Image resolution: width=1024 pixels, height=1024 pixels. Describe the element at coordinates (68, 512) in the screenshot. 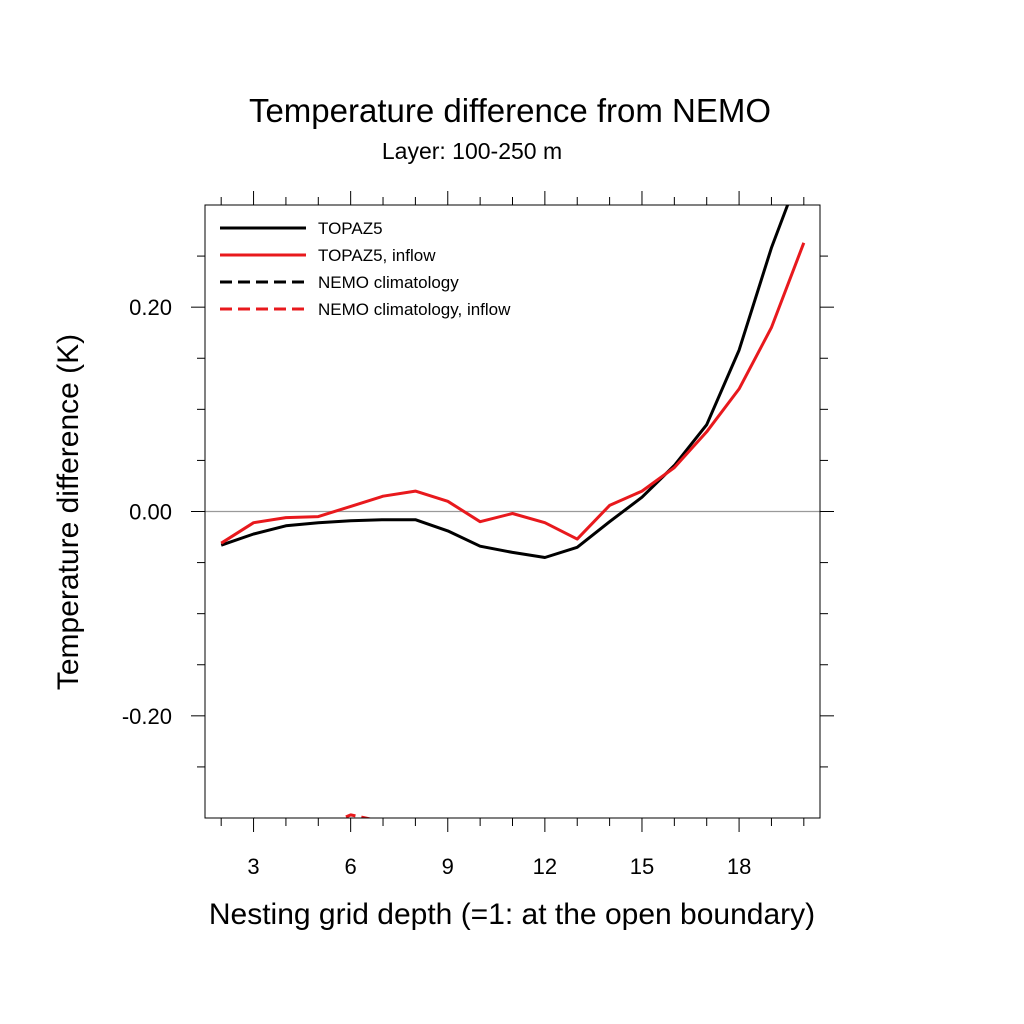

I see `y-axis-label: Temperature difference (K)` at that location.